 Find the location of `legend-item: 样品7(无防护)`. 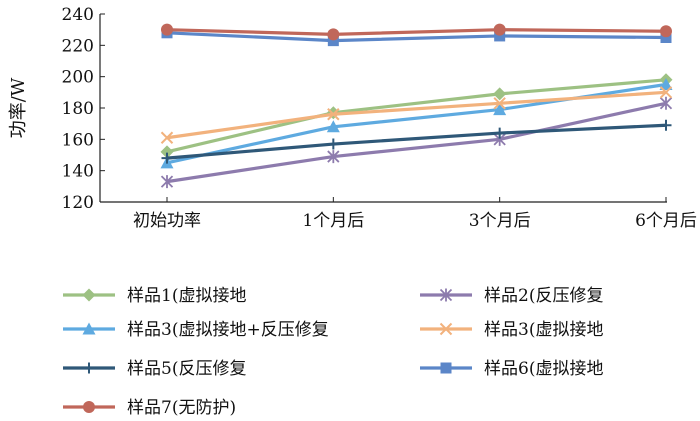

legend-item: 样品7(无防护) is located at coordinates (149, 408).